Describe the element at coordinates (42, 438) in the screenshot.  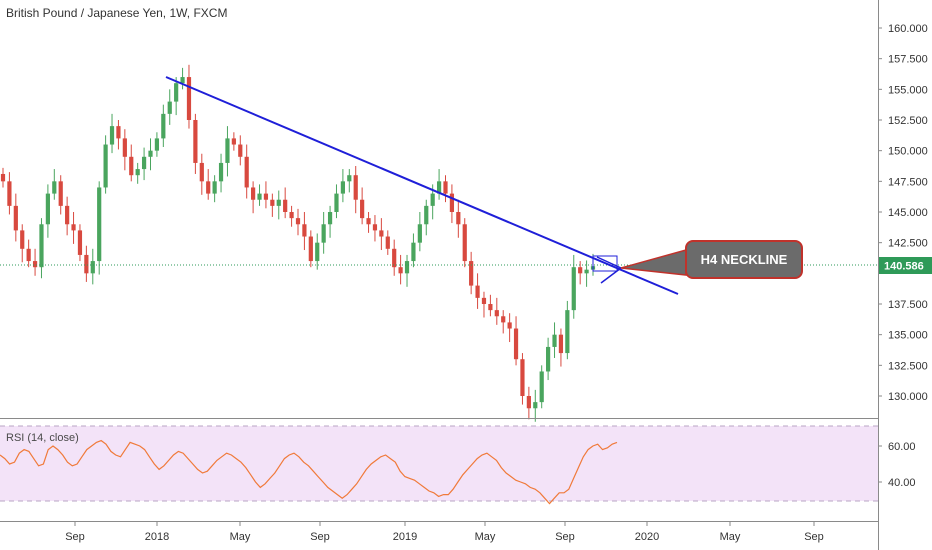
I see `rsi-title: RSI (14, close)` at that location.